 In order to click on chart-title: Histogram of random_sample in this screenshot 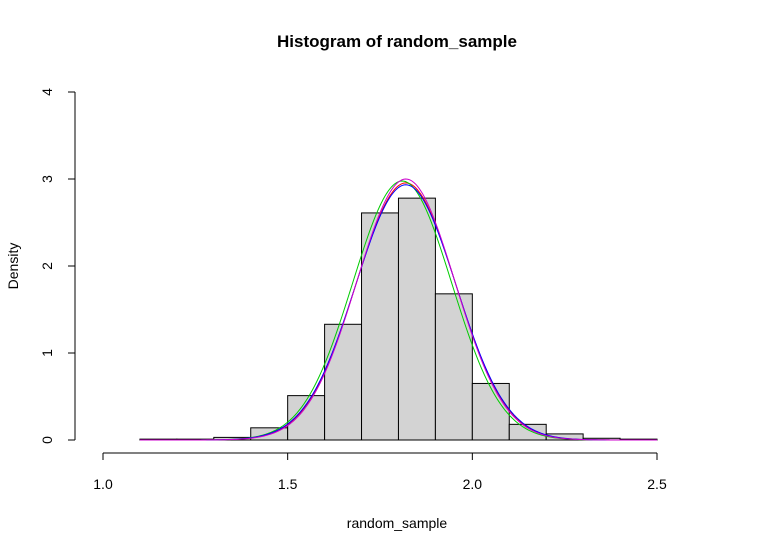, I will do `click(397, 41)`.